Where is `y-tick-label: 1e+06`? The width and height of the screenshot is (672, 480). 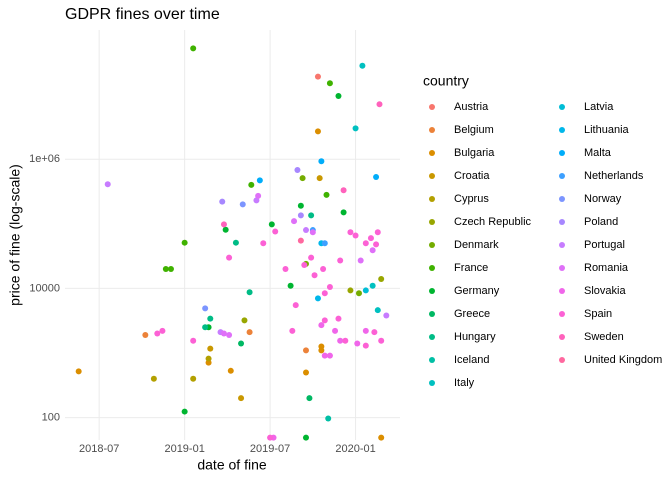
y-tick-label: 1e+06 is located at coordinates (44, 159).